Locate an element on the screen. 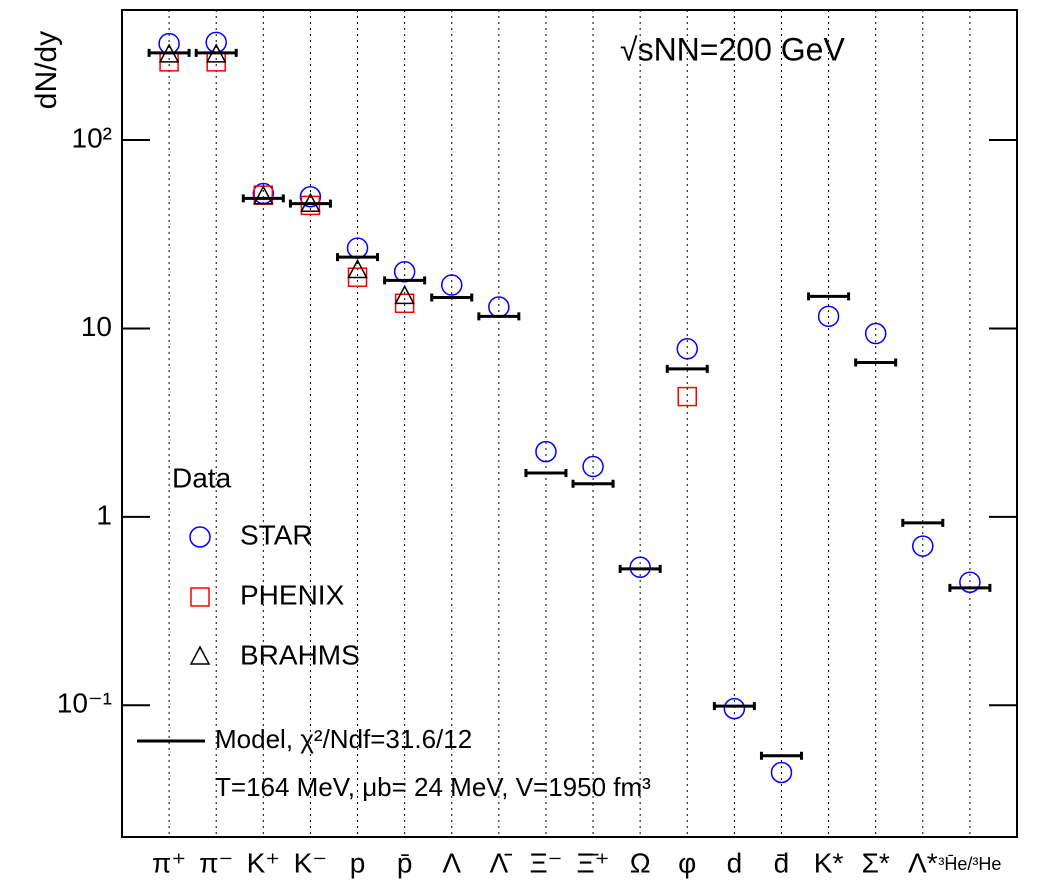 The height and width of the screenshot is (883, 1047). x-tick-label: d is located at coordinates (735, 862).